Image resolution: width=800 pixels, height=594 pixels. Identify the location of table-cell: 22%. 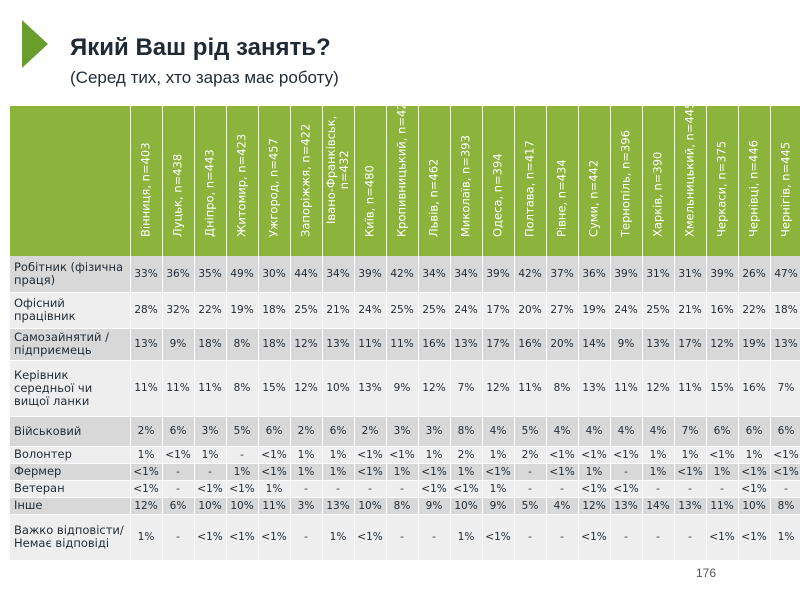
(210, 310).